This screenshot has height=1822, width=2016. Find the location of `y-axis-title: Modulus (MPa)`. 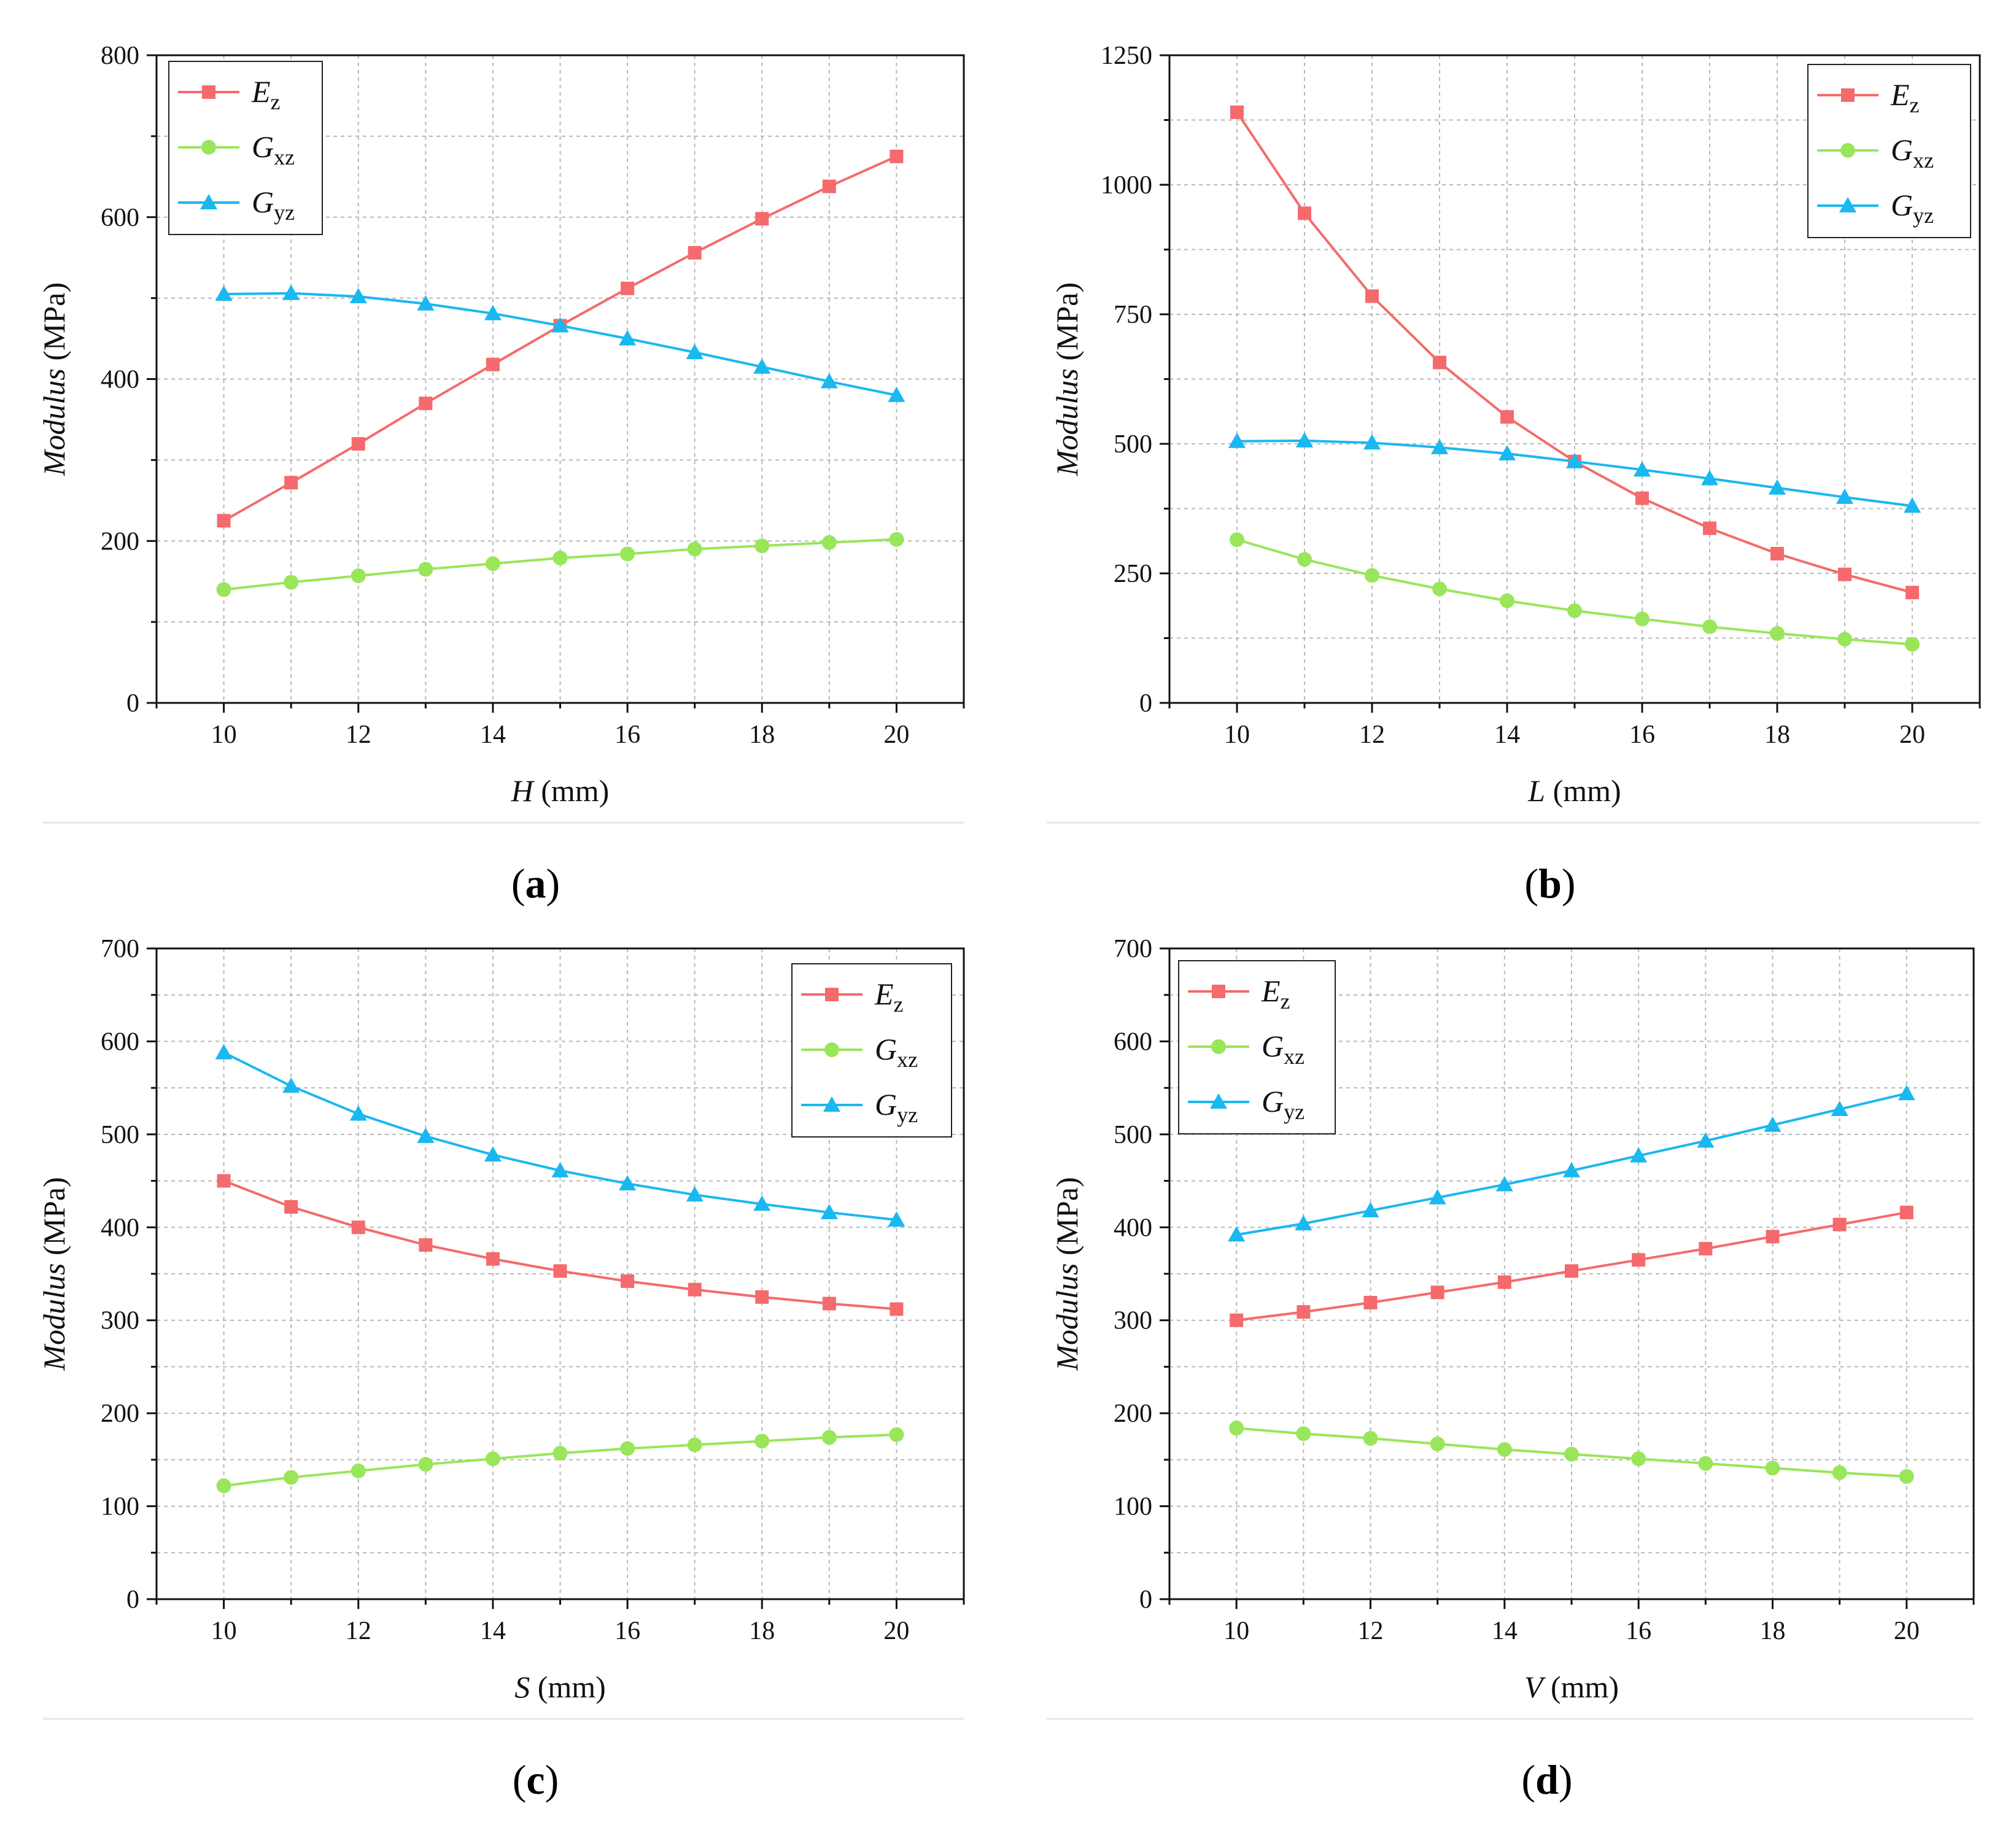

y-axis-title: Modulus (MPa) is located at coordinates (1067, 379).